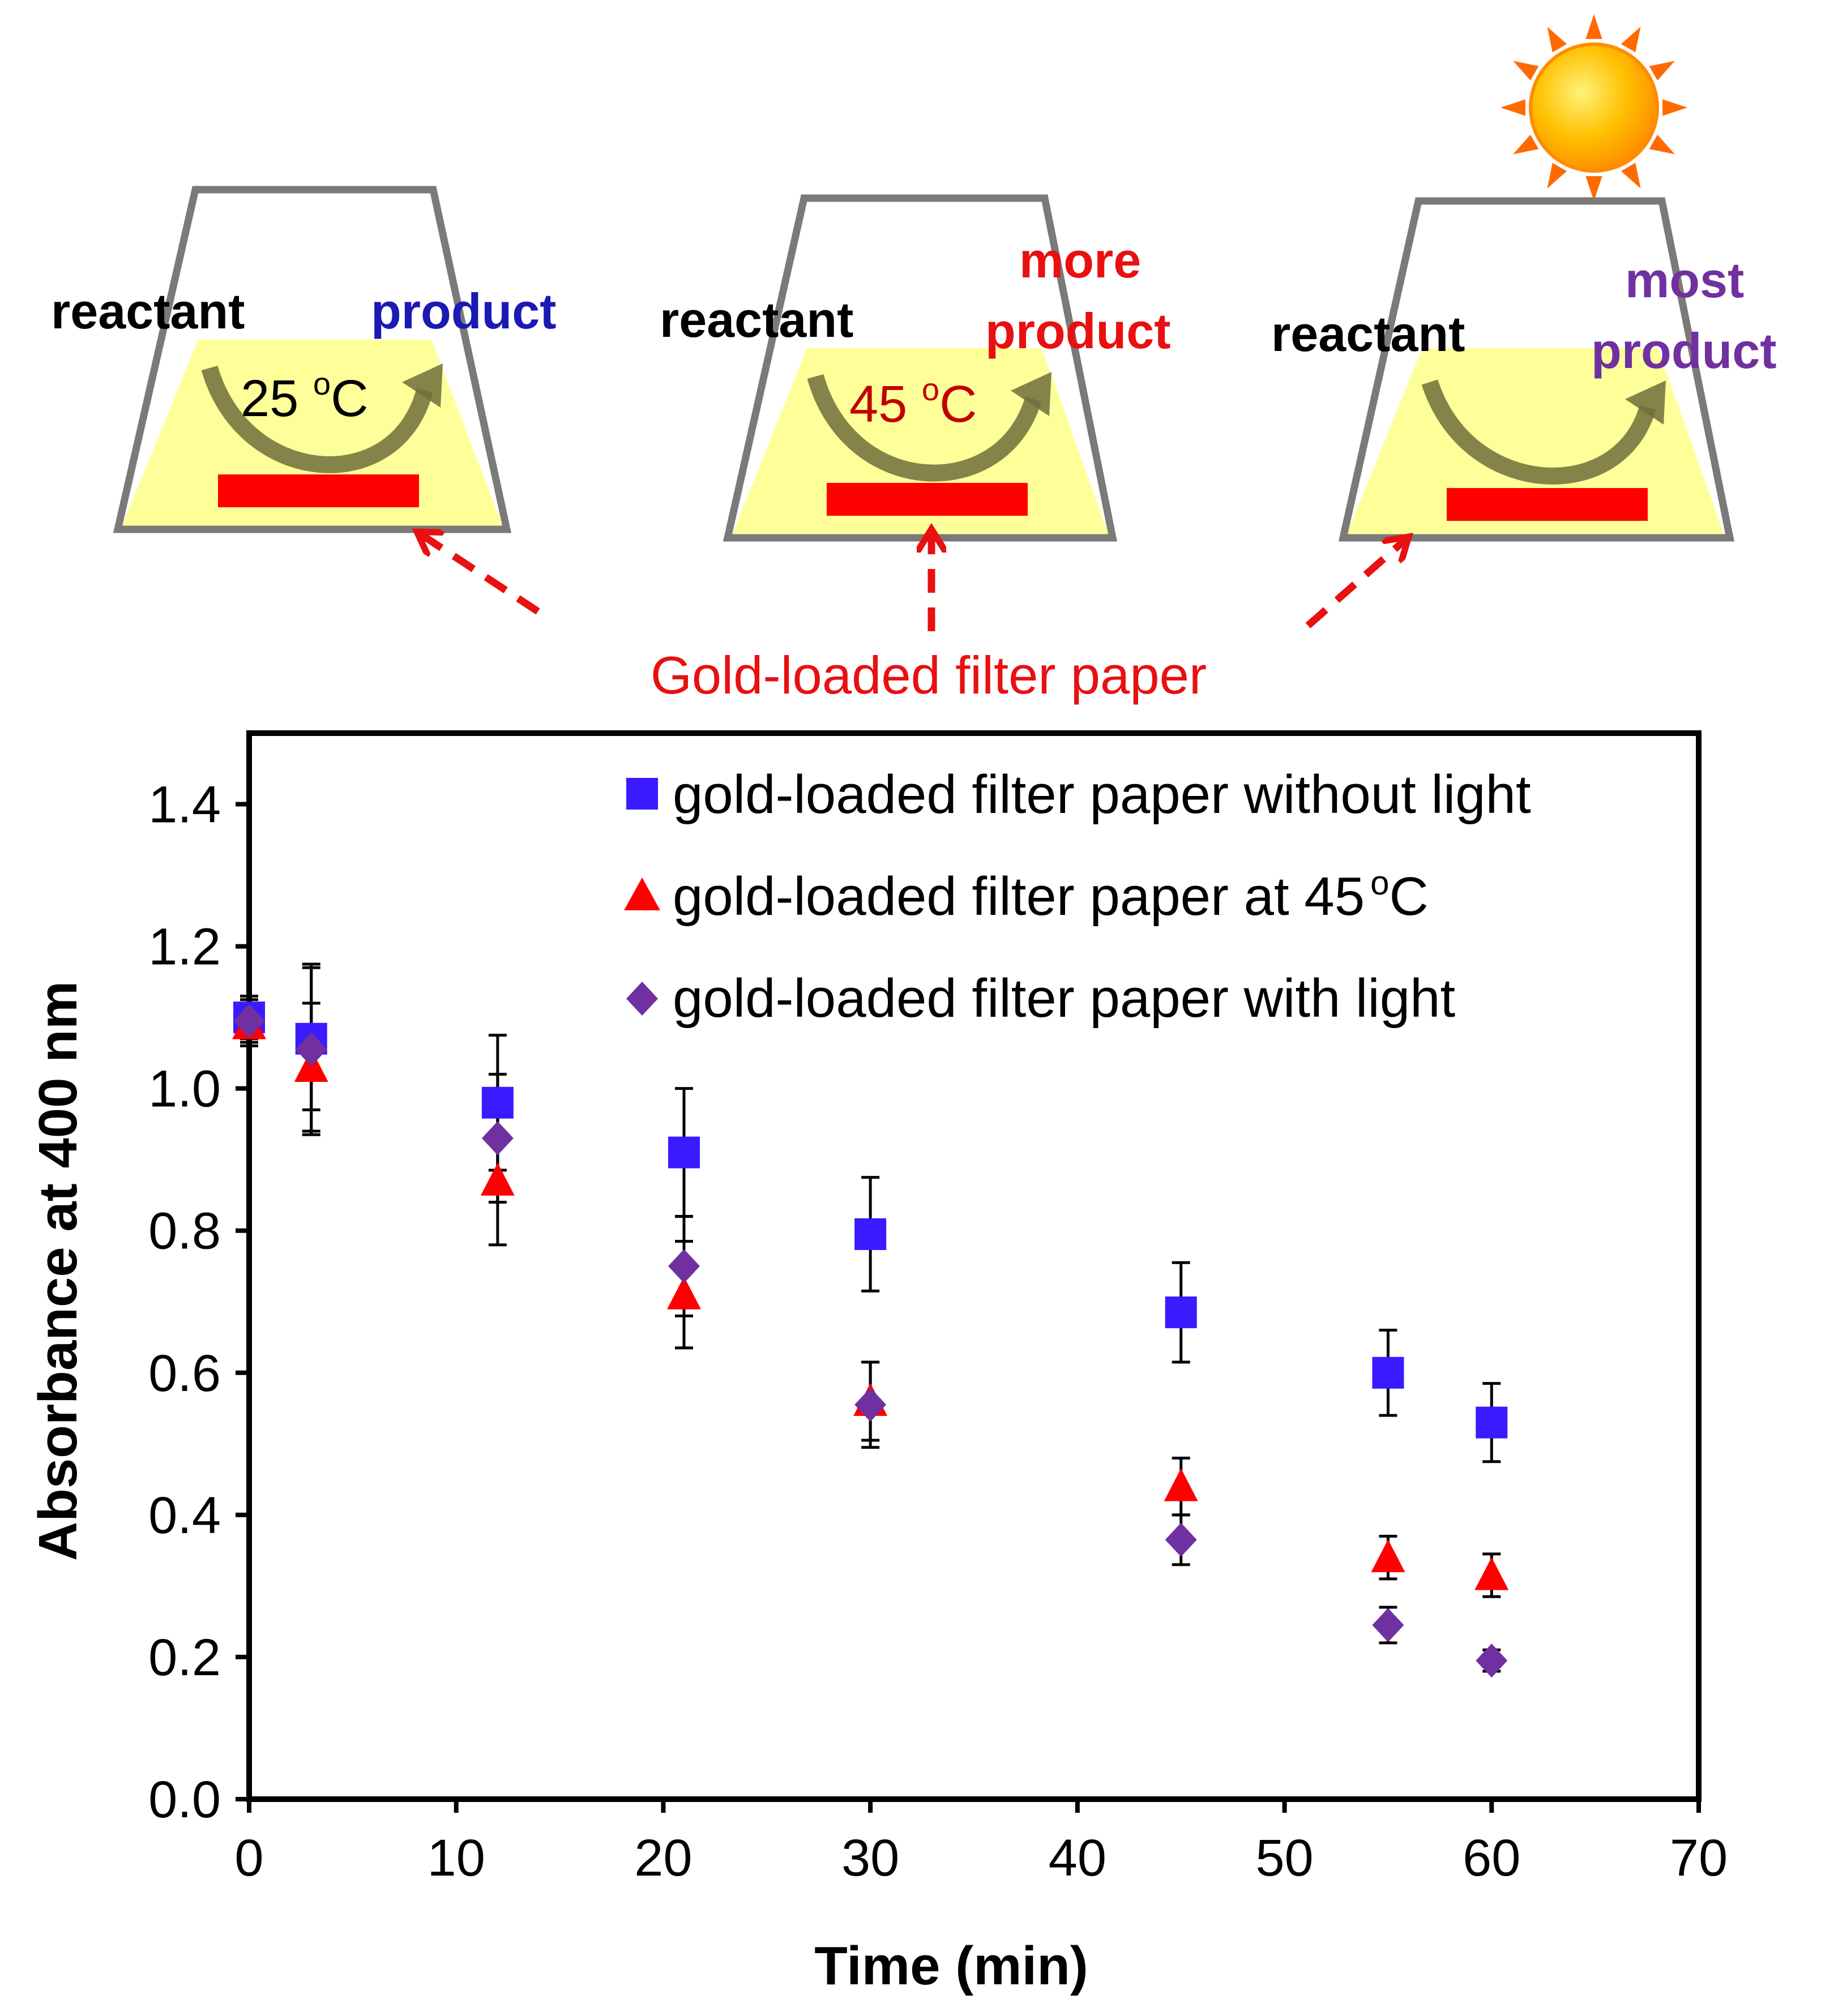  What do you see at coordinates (464, 311) in the screenshot?
I see `product-label: product` at bounding box center [464, 311].